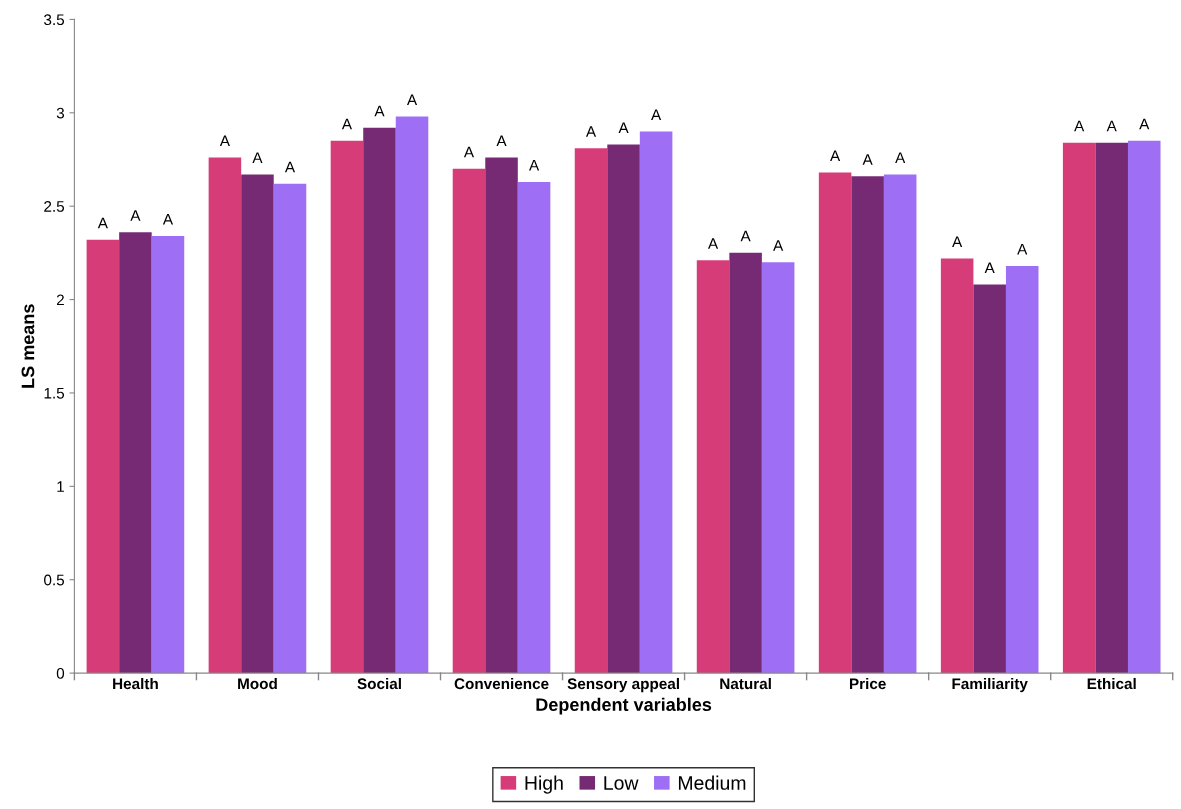 The width and height of the screenshot is (1181, 809). Describe the element at coordinates (501, 683) in the screenshot. I see `x-tick-label: Convenience` at that location.